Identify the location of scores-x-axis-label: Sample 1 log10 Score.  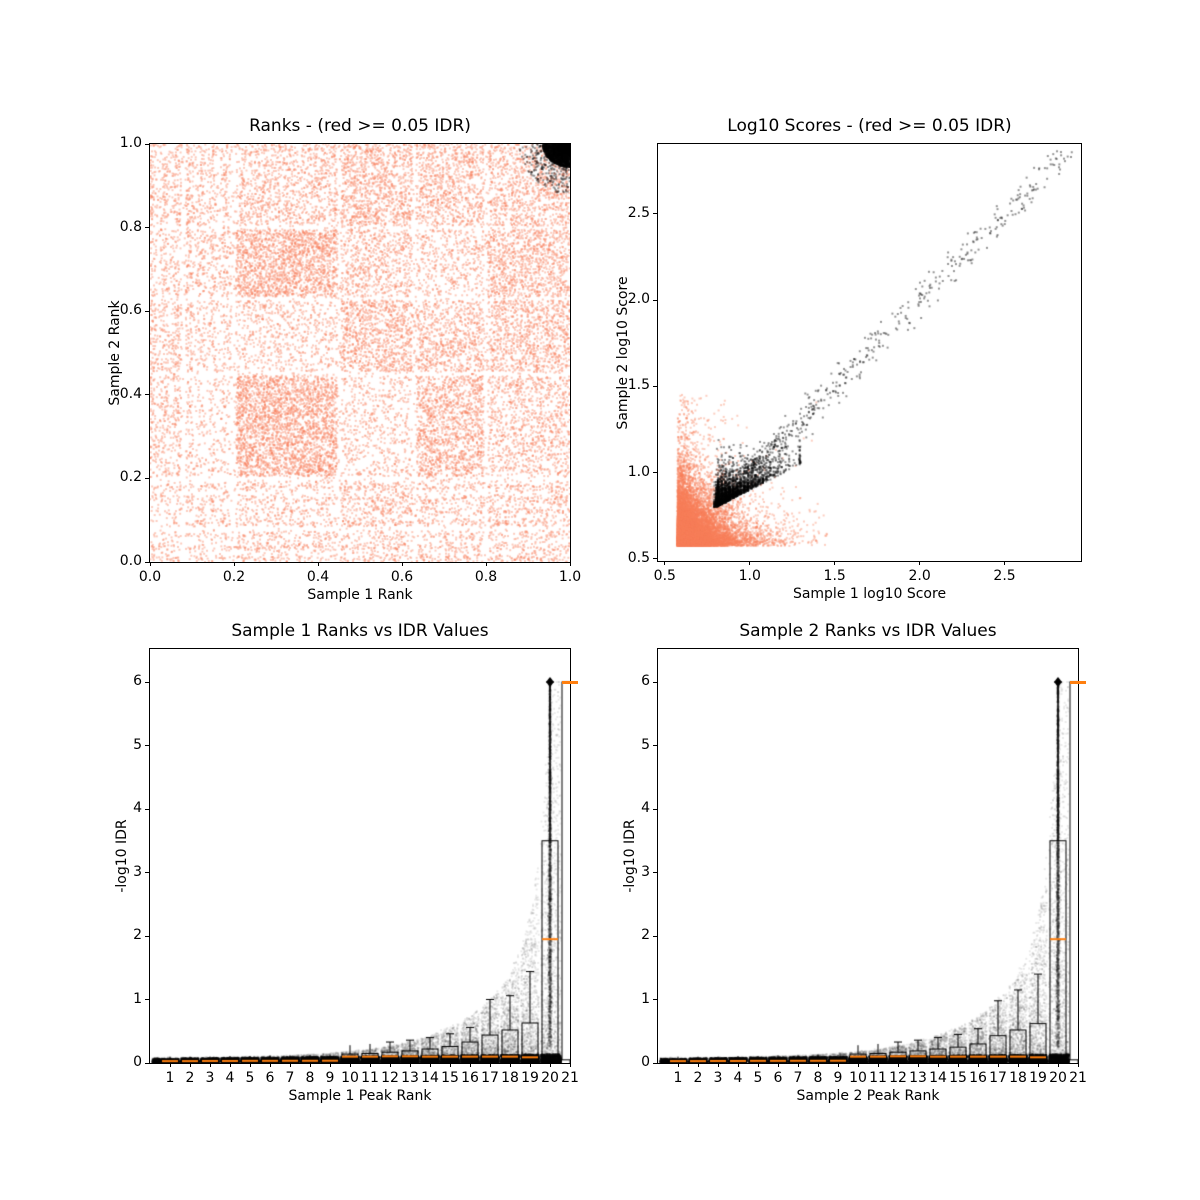
(869, 594).